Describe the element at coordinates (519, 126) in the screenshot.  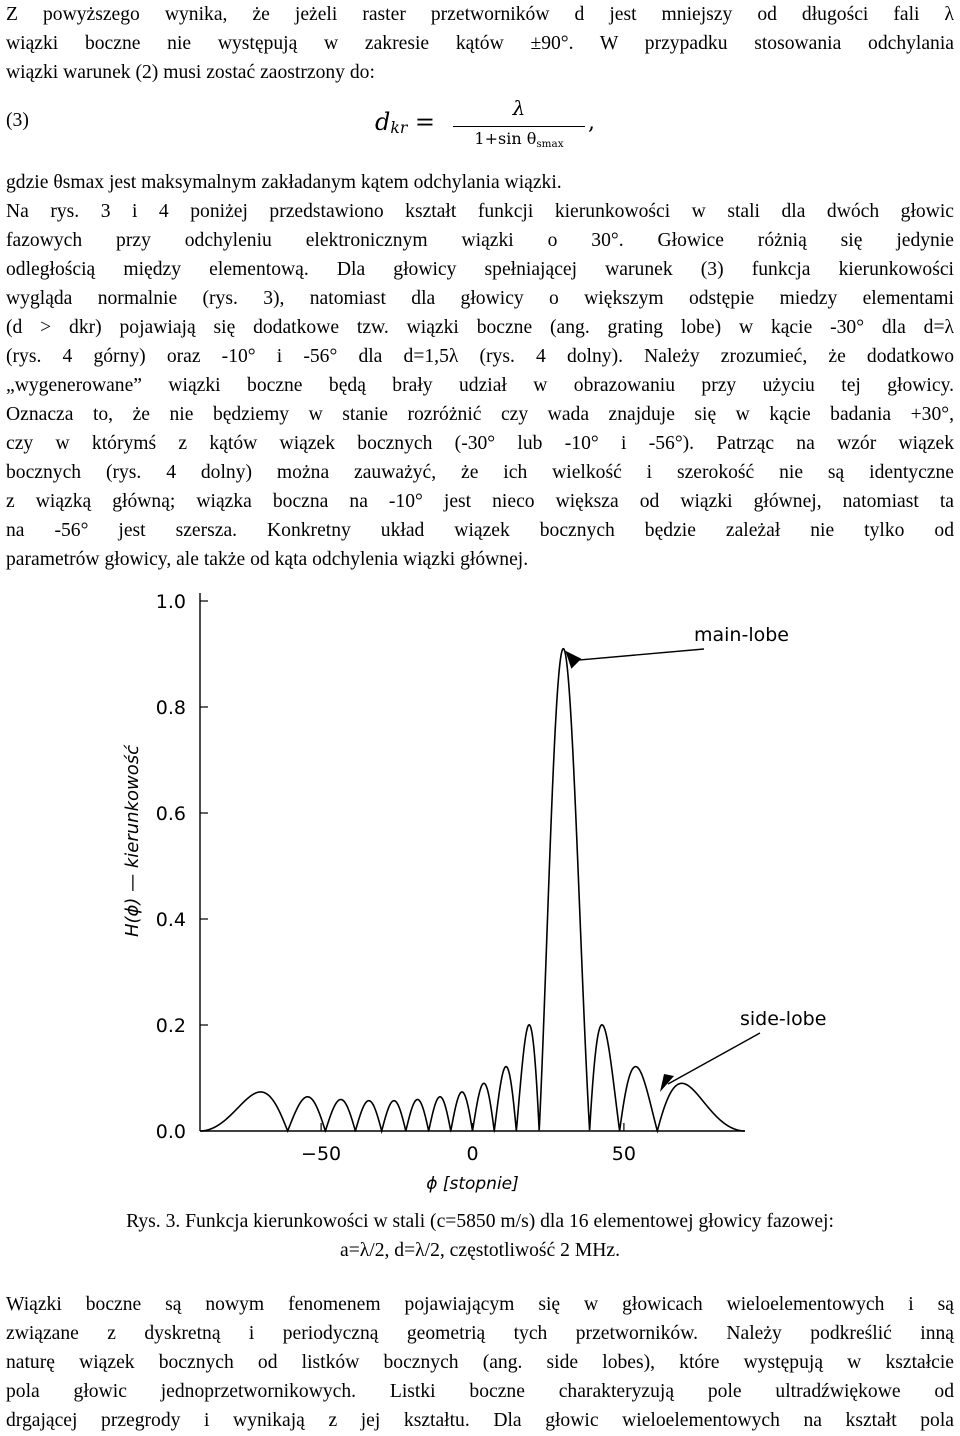
I see `fraction-bar` at that location.